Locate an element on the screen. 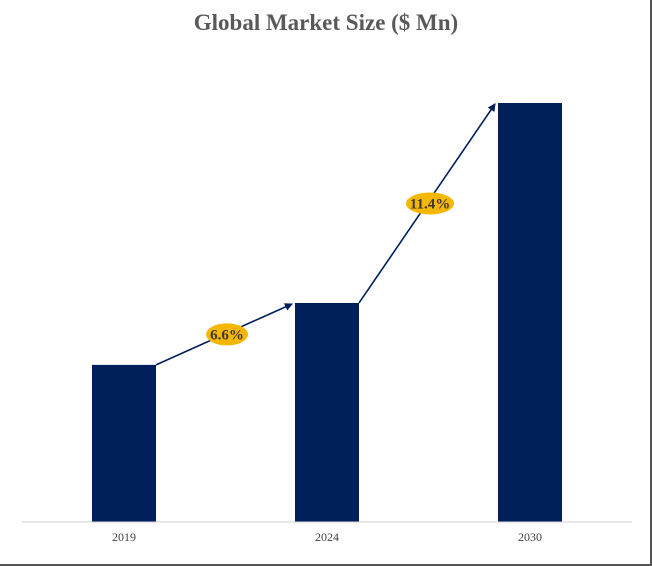  x-tick-label: 2019 is located at coordinates (124, 537).